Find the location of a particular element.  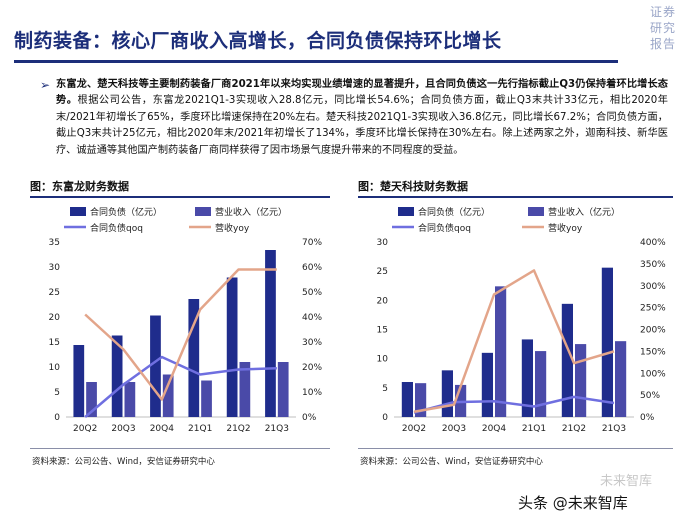

y-right-tick: 250% is located at coordinates (653, 309).